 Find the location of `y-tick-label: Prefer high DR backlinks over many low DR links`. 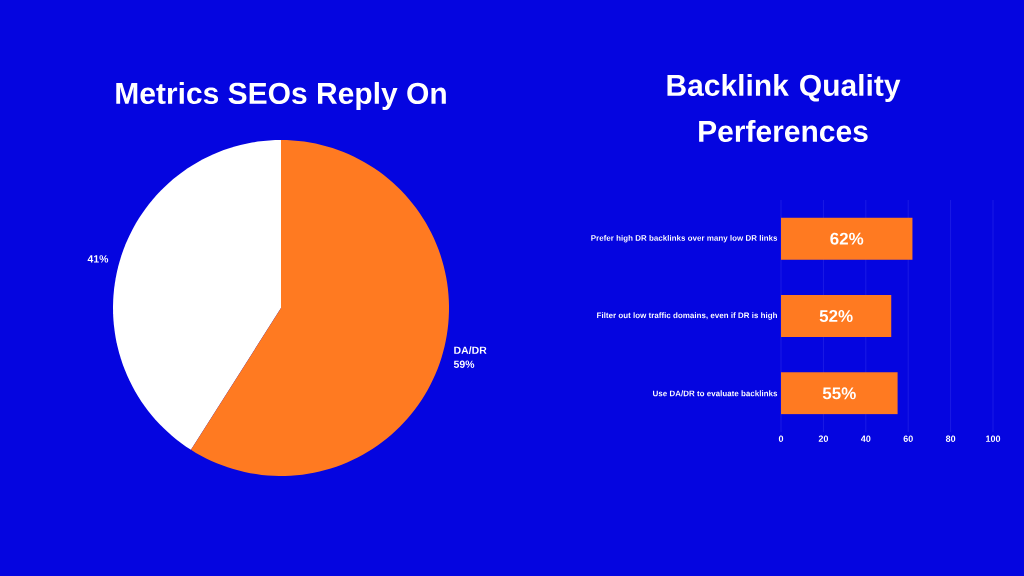

y-tick-label: Prefer high DR backlinks over many low DR links is located at coordinates (684, 238).